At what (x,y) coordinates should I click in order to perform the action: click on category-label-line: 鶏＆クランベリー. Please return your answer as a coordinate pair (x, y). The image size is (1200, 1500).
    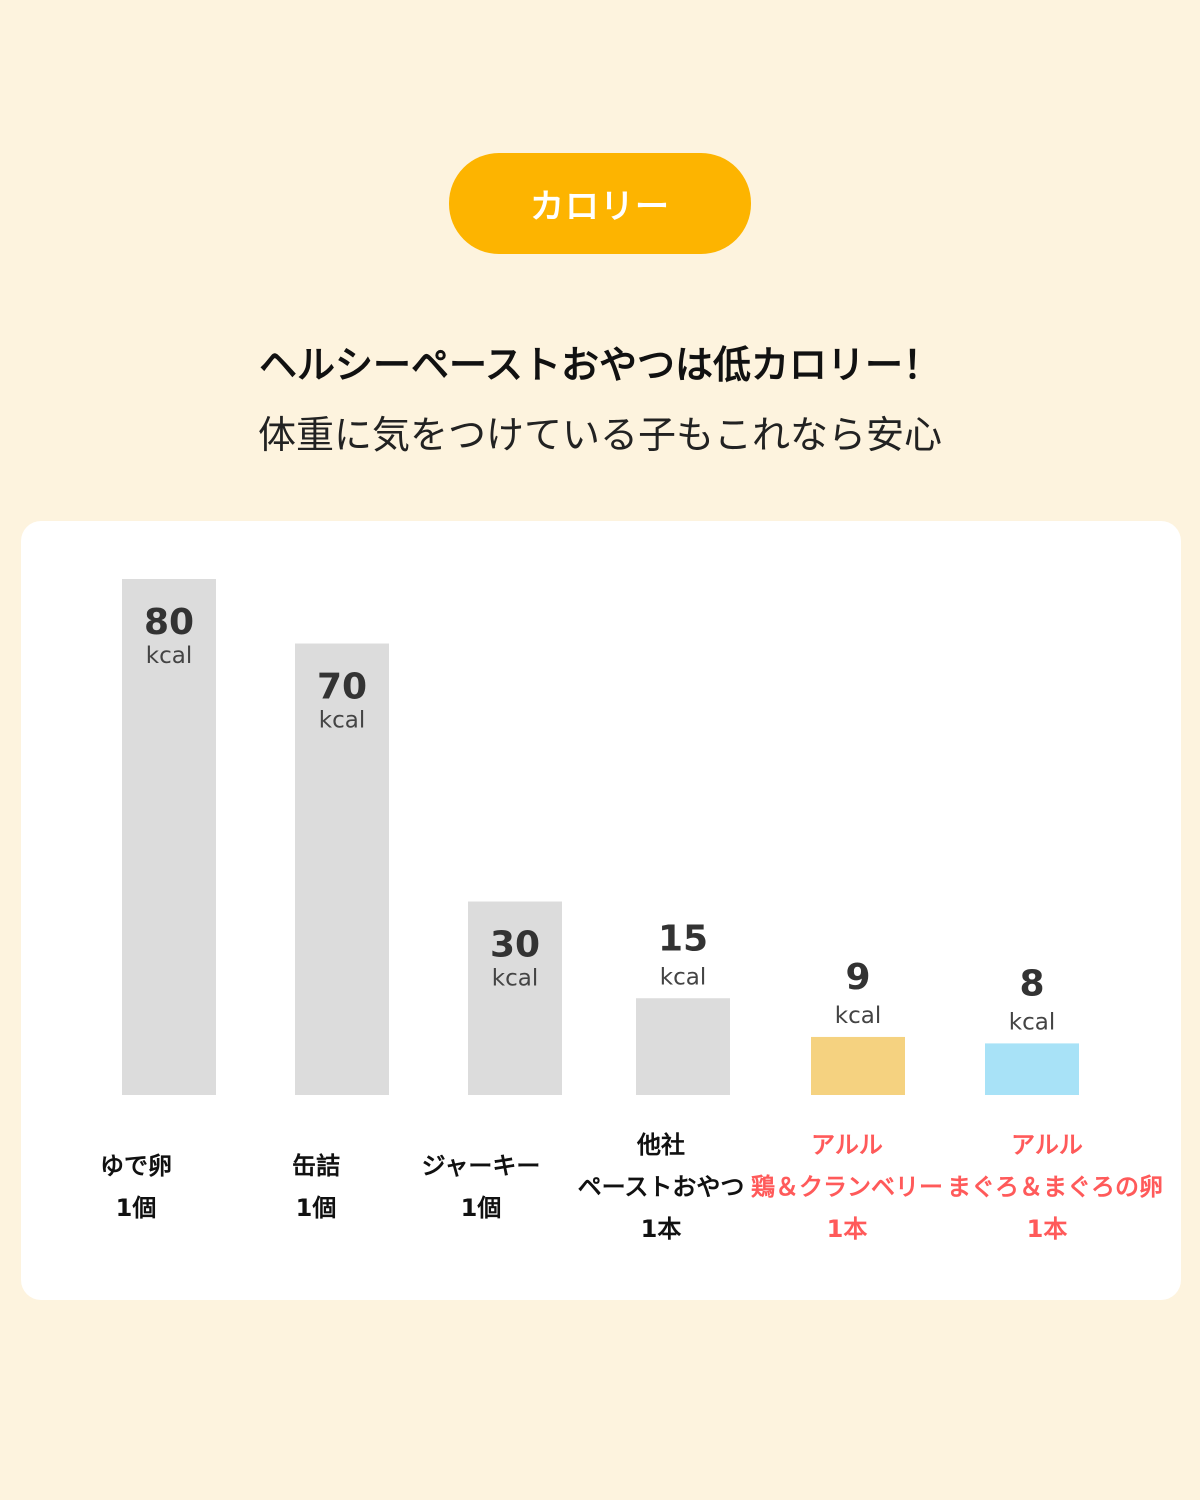
    Looking at the image, I should click on (847, 1187).